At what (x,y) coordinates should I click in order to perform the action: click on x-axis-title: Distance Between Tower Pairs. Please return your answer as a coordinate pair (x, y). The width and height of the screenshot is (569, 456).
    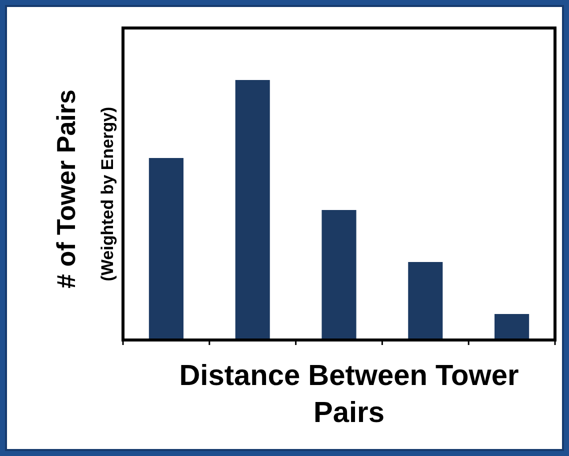
    Looking at the image, I should click on (349, 394).